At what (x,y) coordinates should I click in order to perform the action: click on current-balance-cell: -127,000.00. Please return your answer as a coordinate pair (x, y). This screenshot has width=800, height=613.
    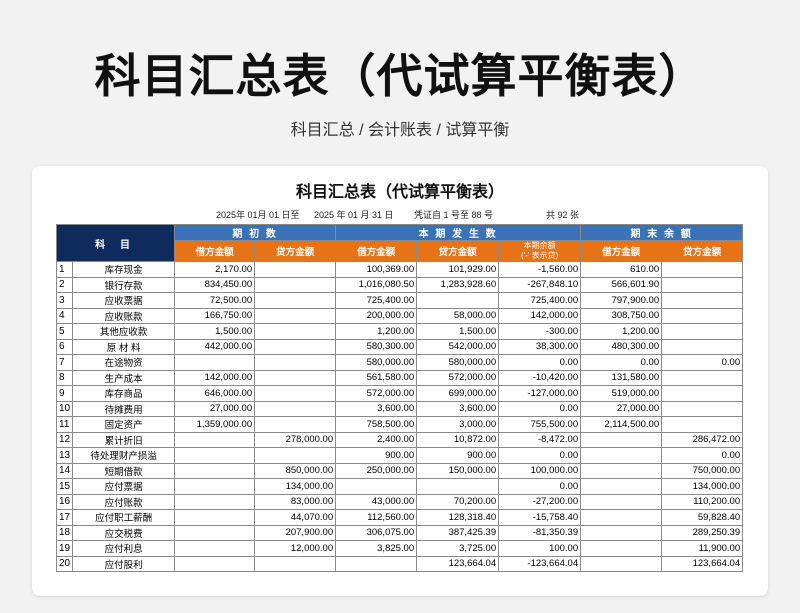
    Looking at the image, I should click on (540, 393).